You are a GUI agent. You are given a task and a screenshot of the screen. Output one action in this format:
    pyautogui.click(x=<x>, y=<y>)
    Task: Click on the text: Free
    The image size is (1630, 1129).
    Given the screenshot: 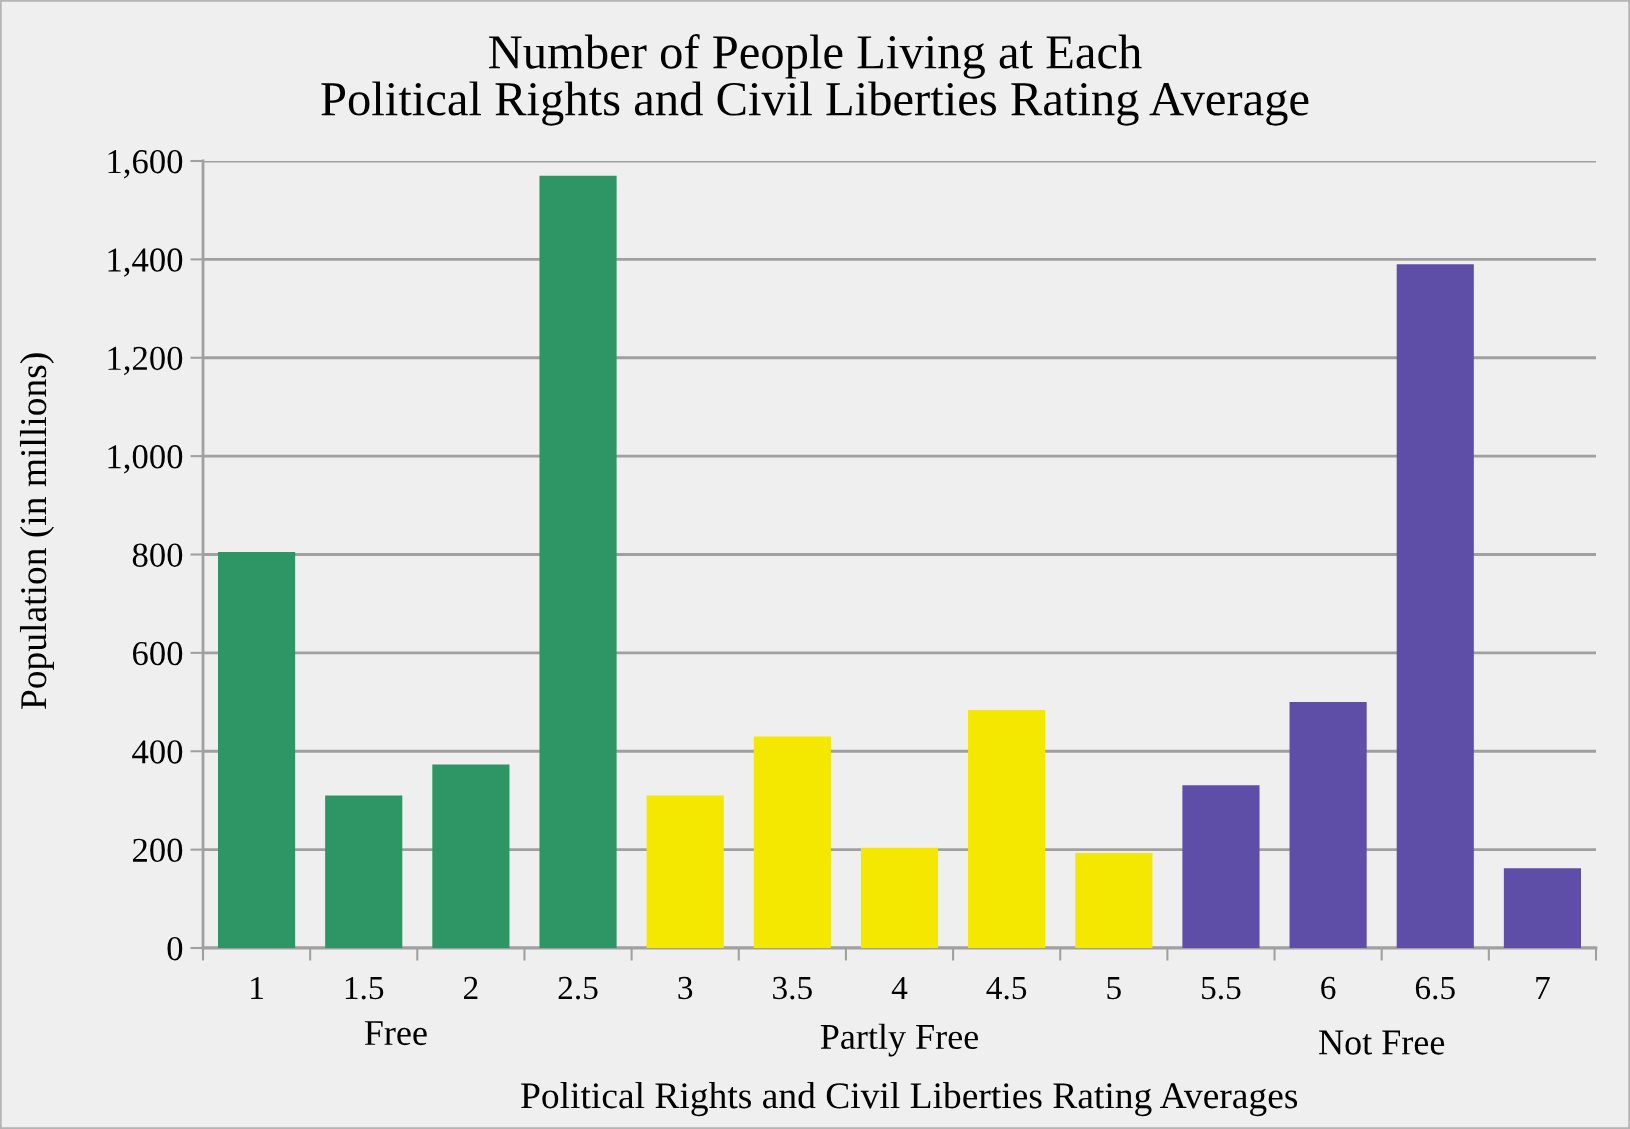 What is the action you would take?
    pyautogui.click(x=395, y=1033)
    